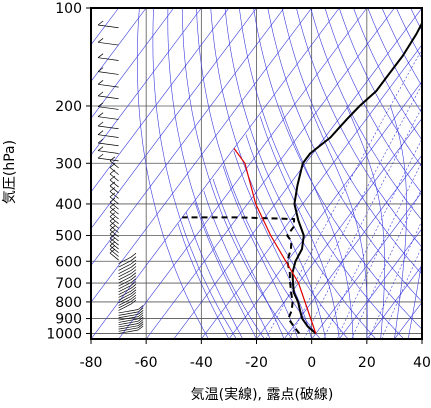 The image size is (431, 408). What do you see at coordinates (68, 9) in the screenshot?
I see `y-tick-label-0: 100` at bounding box center [68, 9].